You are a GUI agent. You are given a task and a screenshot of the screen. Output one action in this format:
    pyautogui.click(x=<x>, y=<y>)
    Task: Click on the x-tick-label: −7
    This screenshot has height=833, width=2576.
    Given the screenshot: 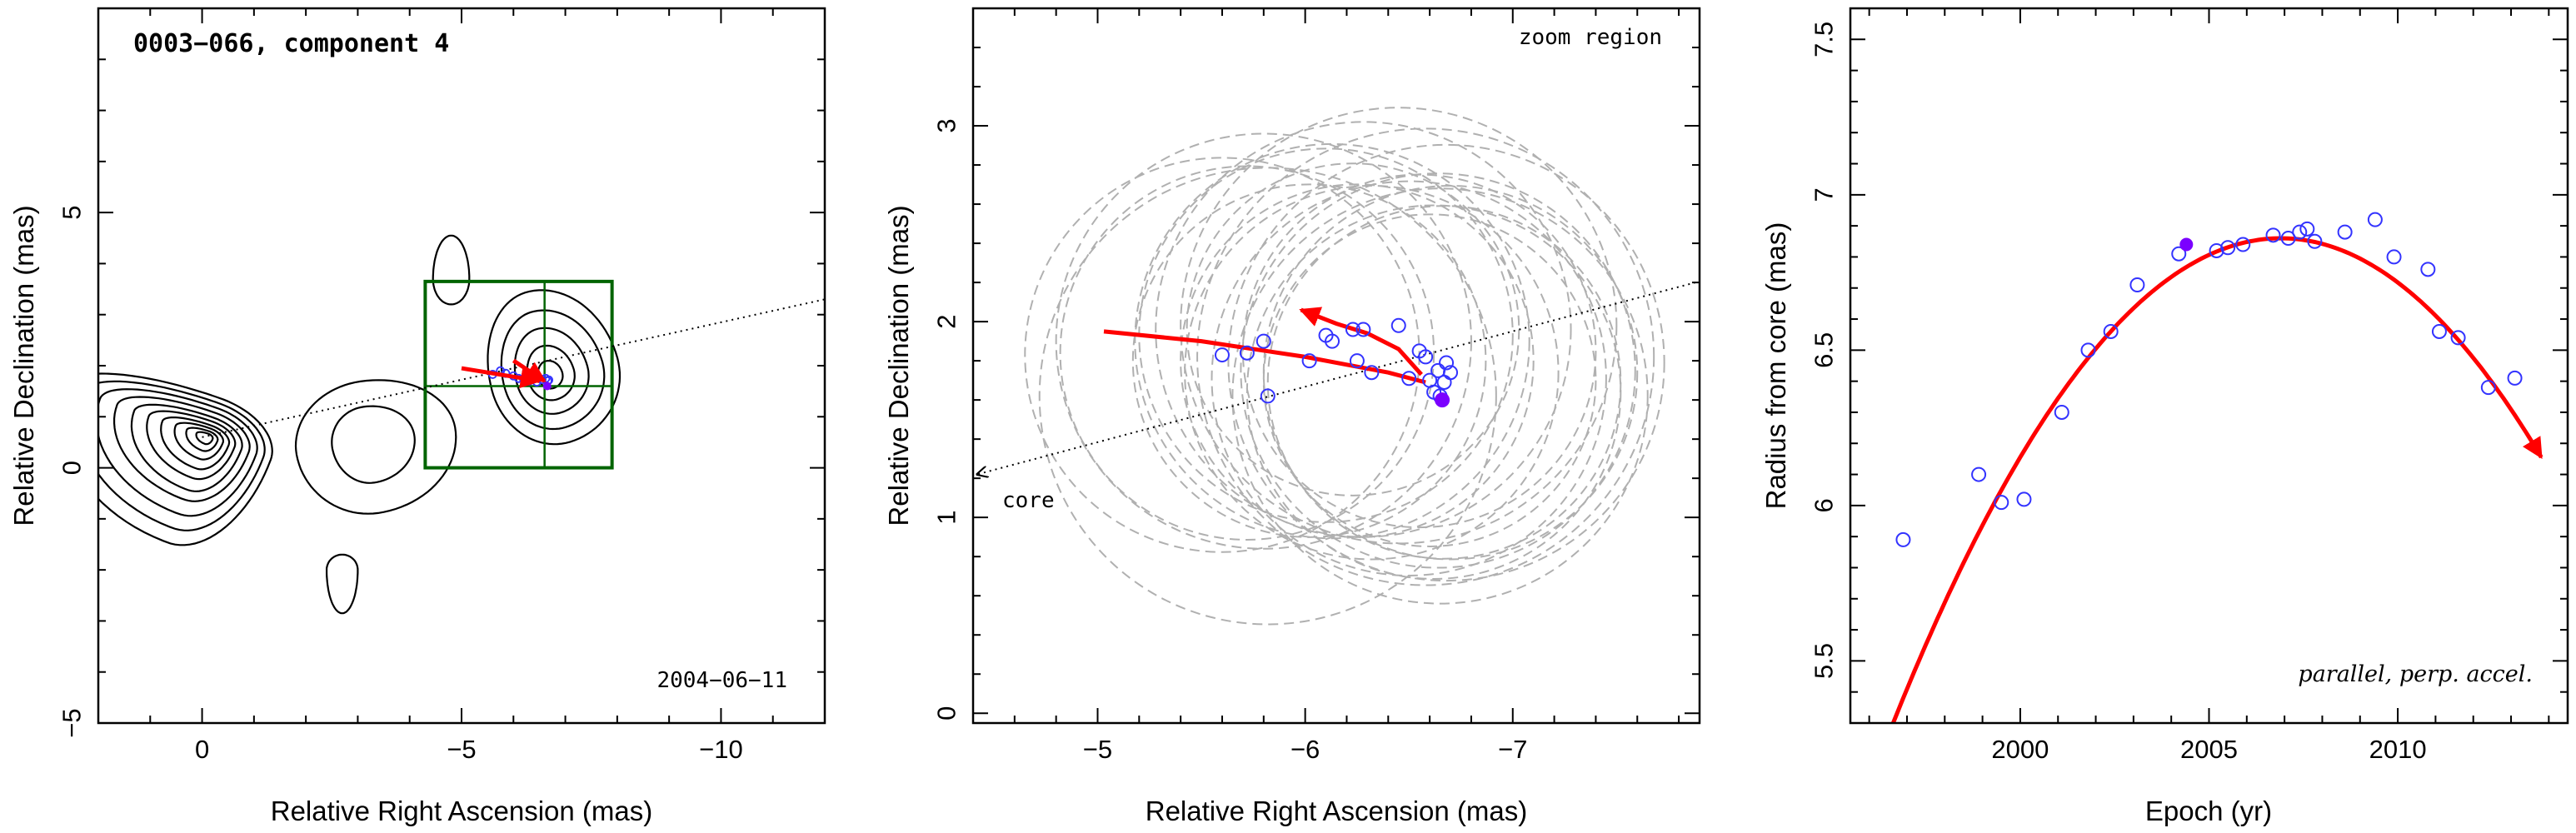 What is the action you would take?
    pyautogui.click(x=1512, y=749)
    